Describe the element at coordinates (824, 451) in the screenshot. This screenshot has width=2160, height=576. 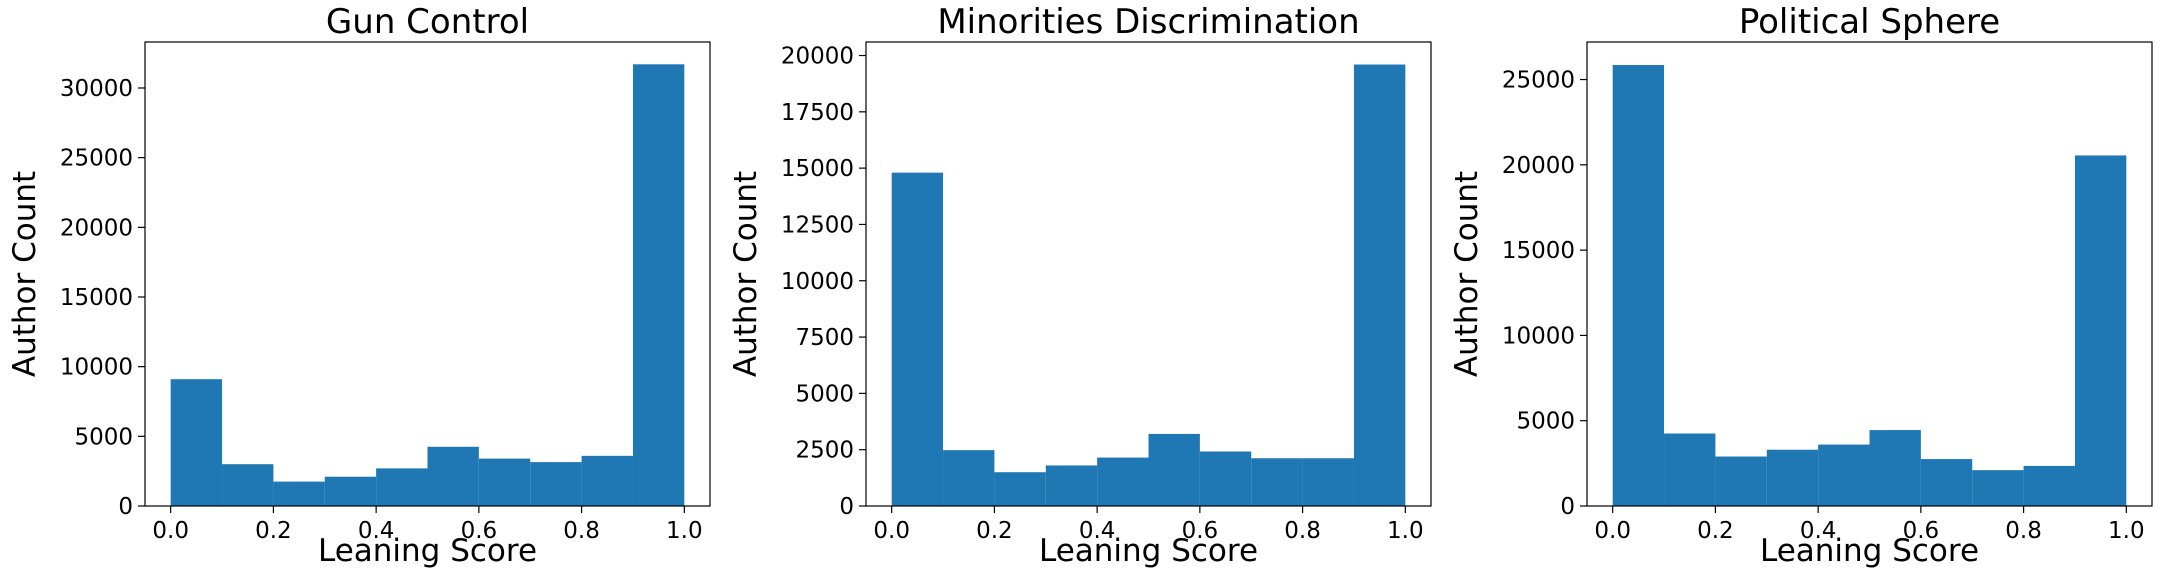
I see `y-tick-label: 2500` at that location.